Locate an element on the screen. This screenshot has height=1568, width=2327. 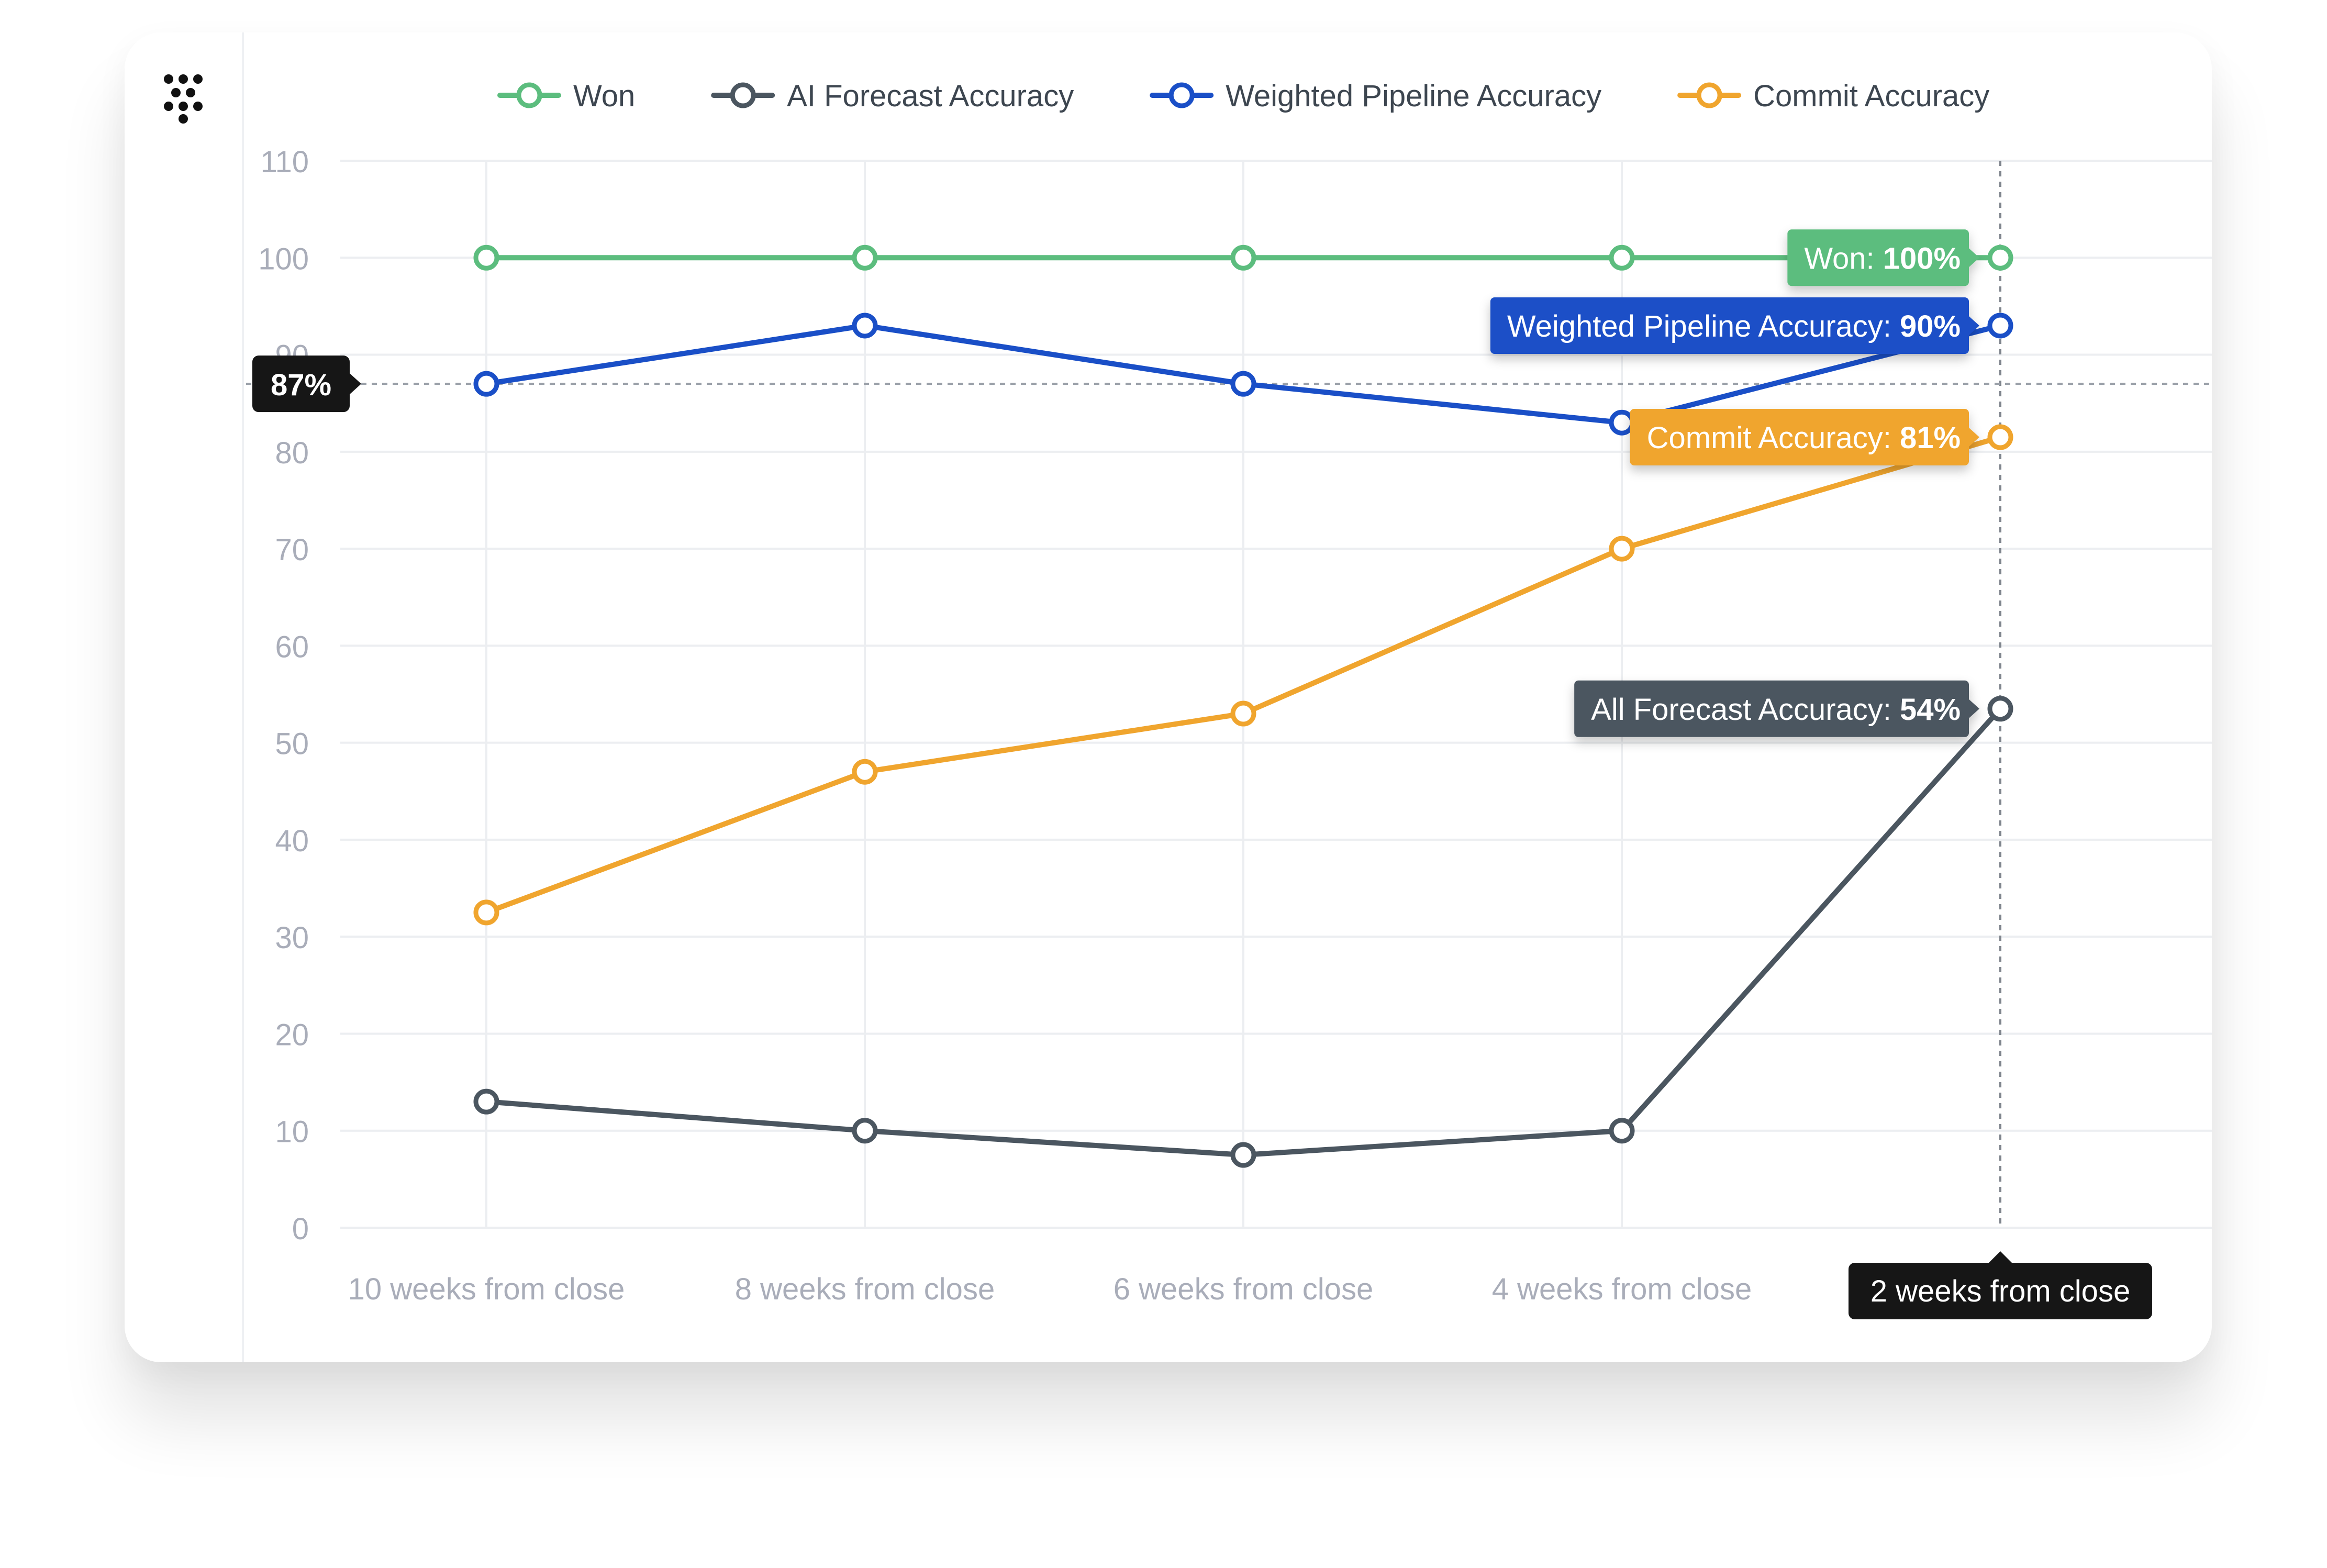
x-tick-label: 6 weeks from close is located at coordinates (1243, 1289).